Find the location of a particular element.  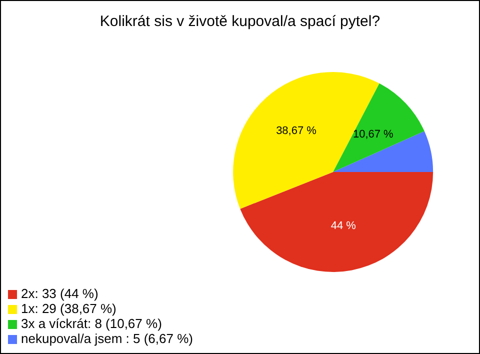

legend-label: nekupoval/a jsem : 5 (6,67 %) is located at coordinates (107, 338).